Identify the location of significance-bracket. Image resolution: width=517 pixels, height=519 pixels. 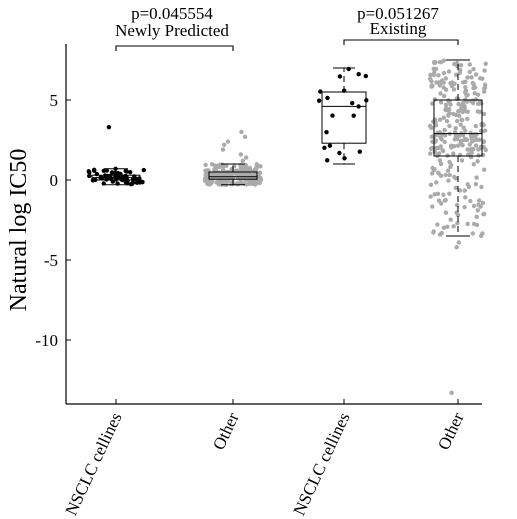
(401, 42).